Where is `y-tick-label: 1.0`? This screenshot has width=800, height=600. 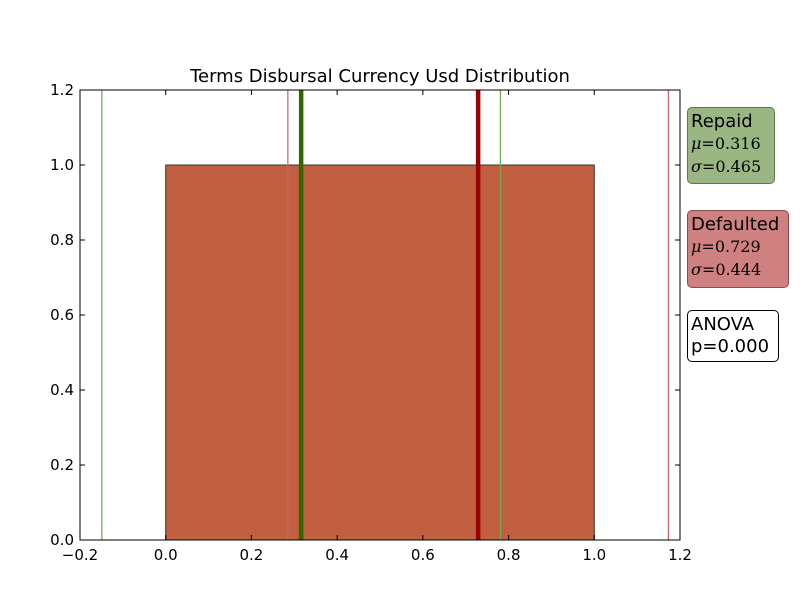 y-tick-label: 1.0 is located at coordinates (62, 165).